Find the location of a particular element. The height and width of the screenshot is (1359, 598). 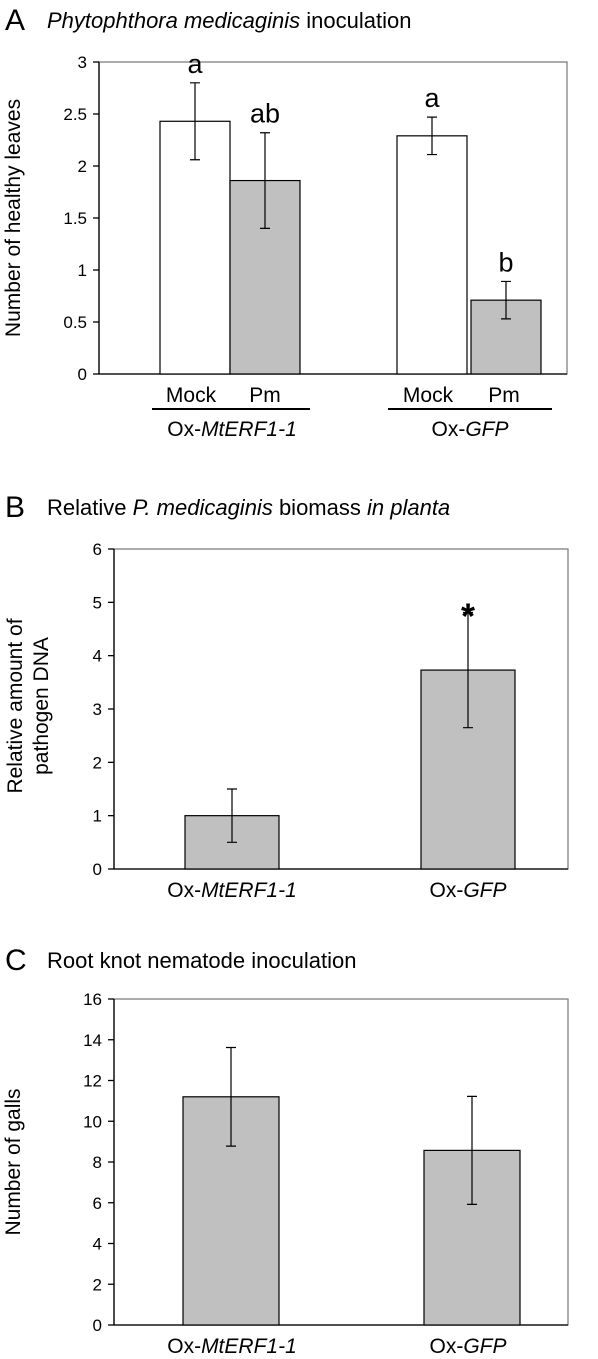

panel-a-sublabel-pm-2: Pm is located at coordinates (504, 395).